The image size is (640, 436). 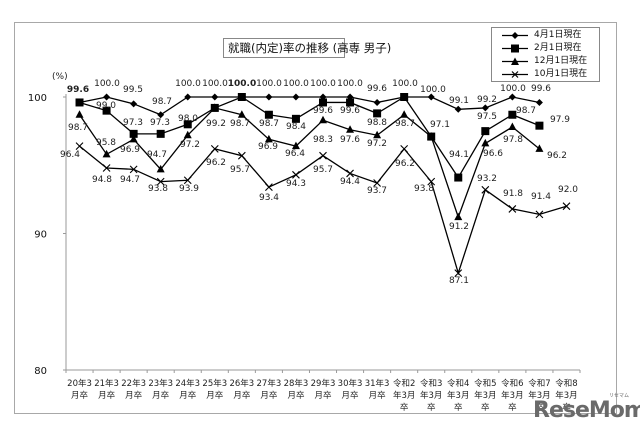 What do you see at coordinates (485, 383) in the screenshot?
I see `x-tick-label: 令和5` at bounding box center [485, 383].